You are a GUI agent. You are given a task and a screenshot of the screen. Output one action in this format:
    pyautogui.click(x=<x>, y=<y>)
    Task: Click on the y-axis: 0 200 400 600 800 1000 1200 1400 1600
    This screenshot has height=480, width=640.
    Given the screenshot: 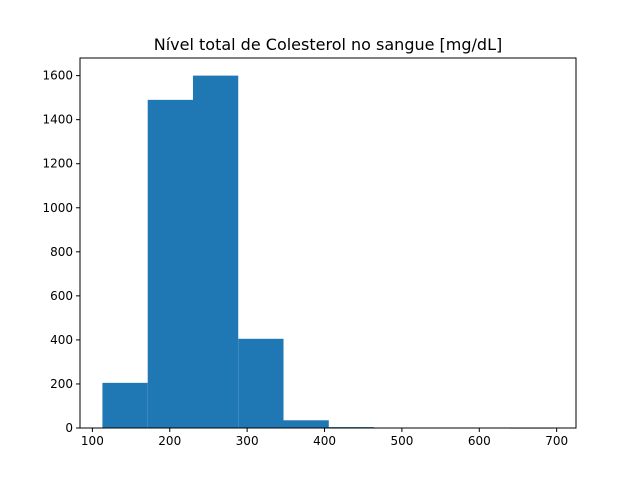 What is the action you would take?
    pyautogui.click(x=61, y=252)
    